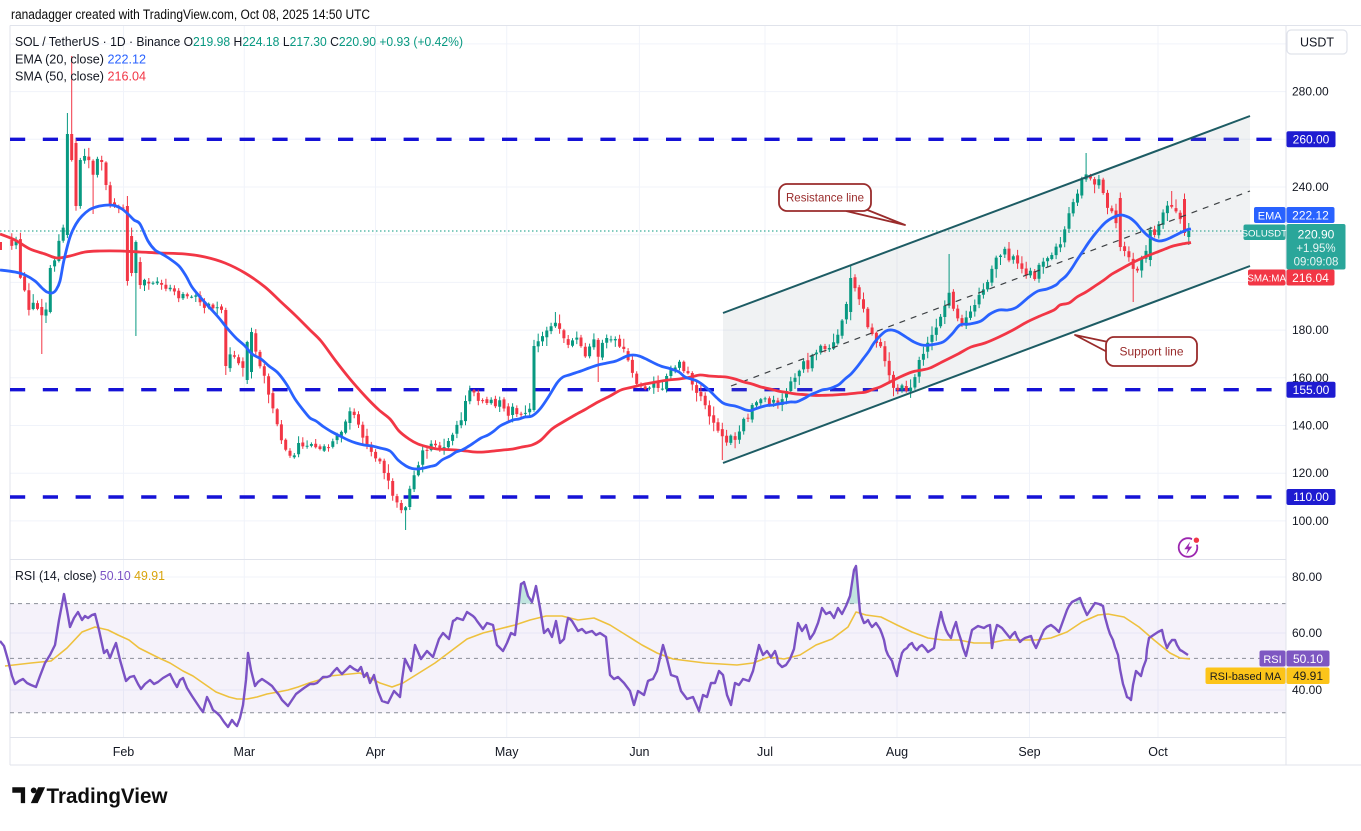 The width and height of the screenshot is (1361, 831). I want to click on svg-text: Feb, so click(124, 752).